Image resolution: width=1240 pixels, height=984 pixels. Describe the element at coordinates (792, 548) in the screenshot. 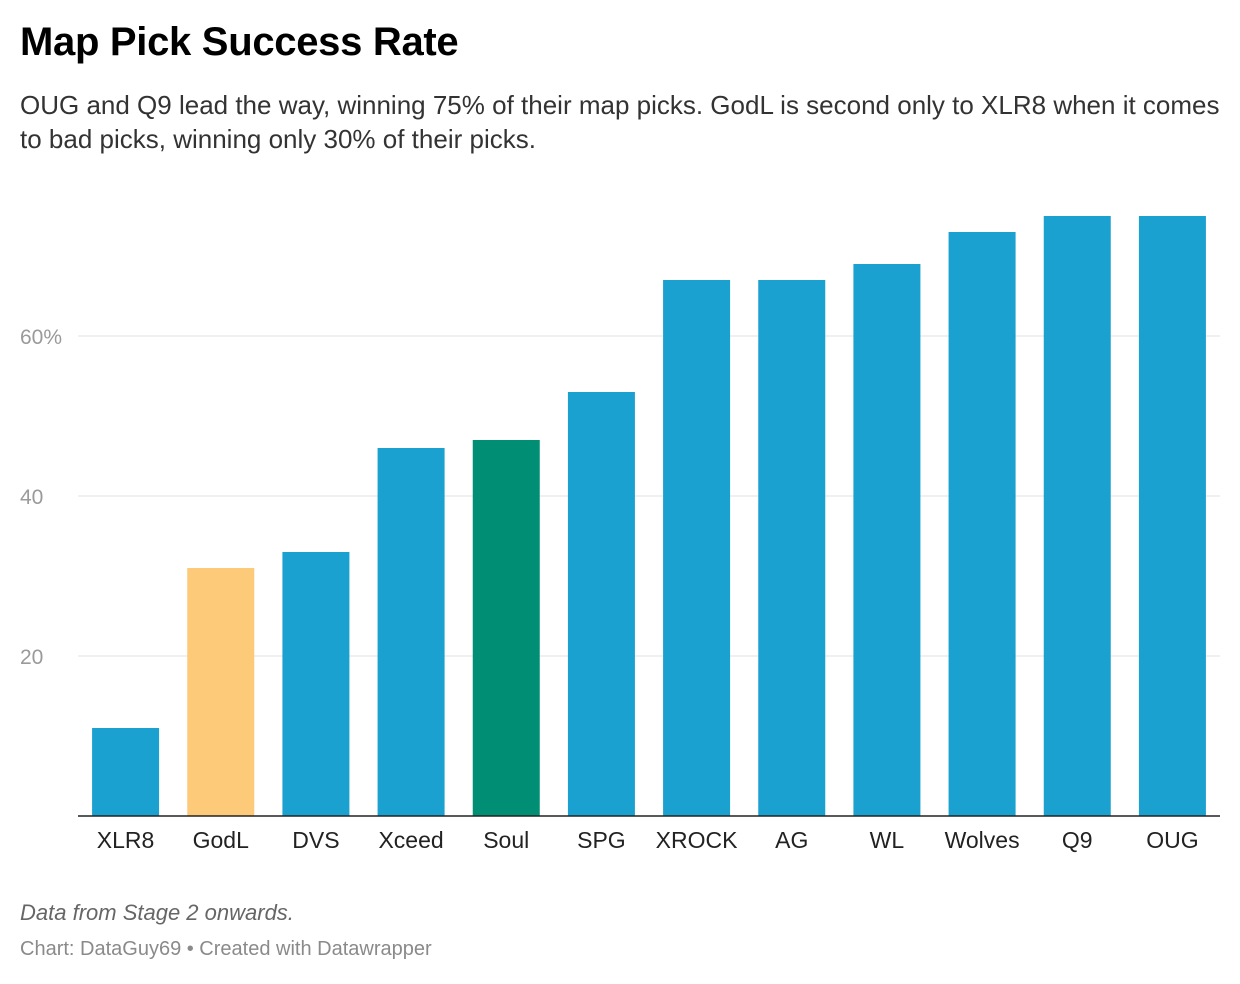

I see `bar-ag` at that location.